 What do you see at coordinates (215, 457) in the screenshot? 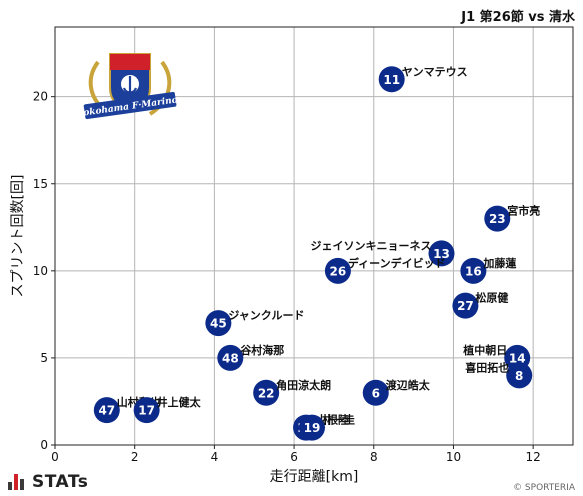
I see `x-tick-label: 4` at bounding box center [215, 457].